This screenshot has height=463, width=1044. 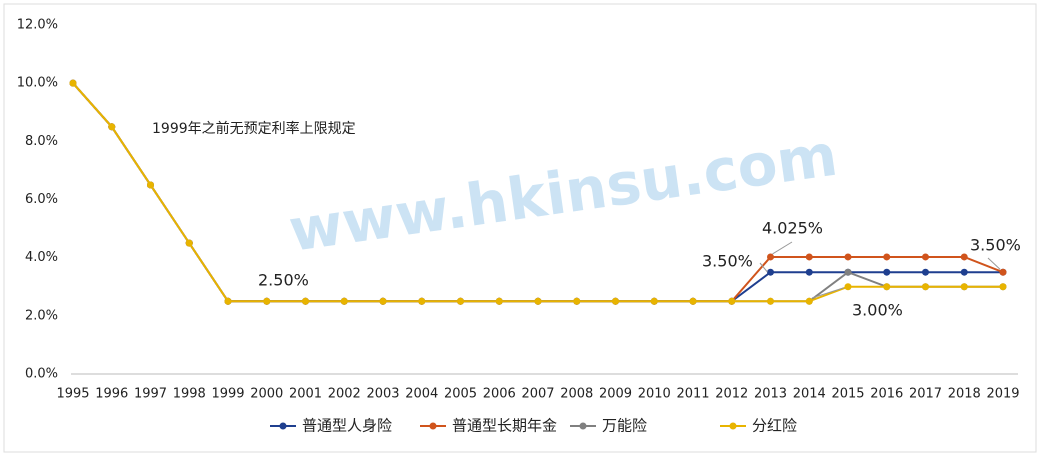 What do you see at coordinates (877, 310) in the screenshot?
I see `annotation-label: 3.00%` at bounding box center [877, 310].